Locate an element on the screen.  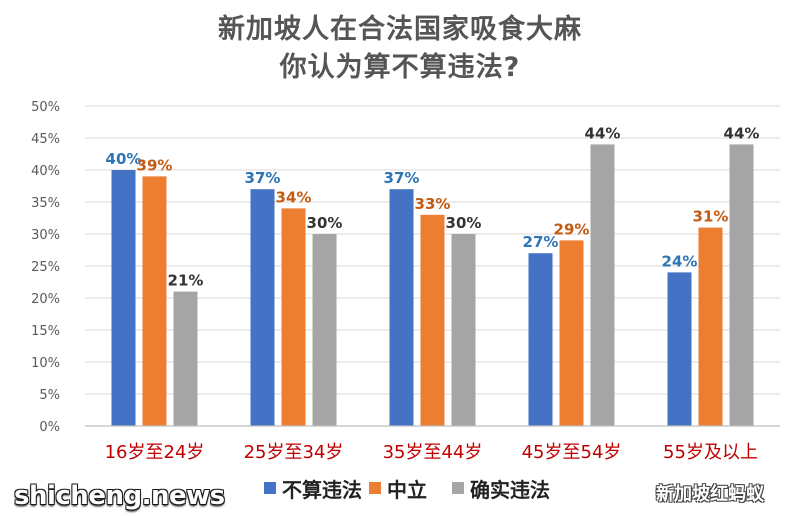
x-category-label: 35岁至44岁 is located at coordinates (433, 452).